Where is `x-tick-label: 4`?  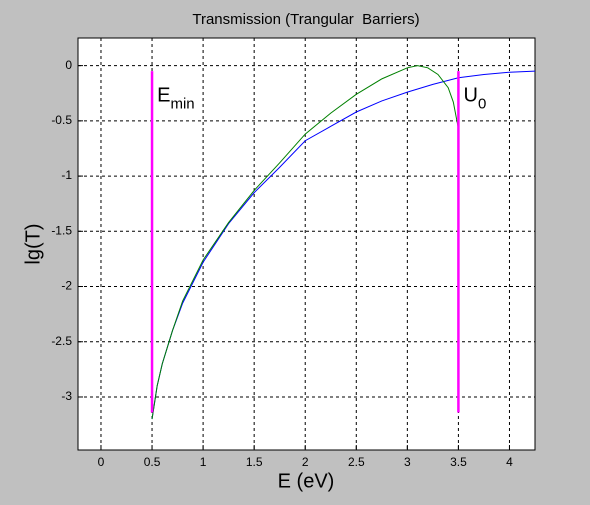
x-tick-label: 4 is located at coordinates (509, 462).